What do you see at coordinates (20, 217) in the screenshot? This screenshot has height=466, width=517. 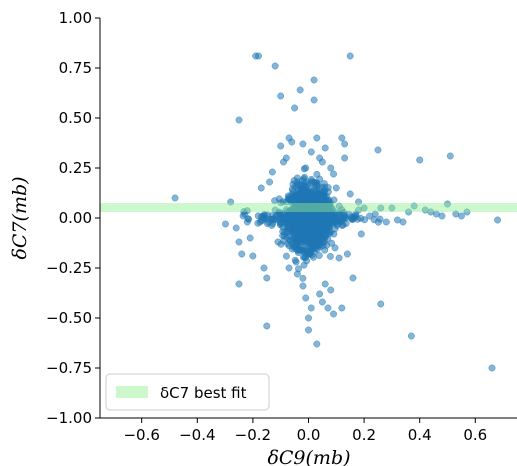 I see `y-axis-label: δC7(mb)` at bounding box center [20, 217].